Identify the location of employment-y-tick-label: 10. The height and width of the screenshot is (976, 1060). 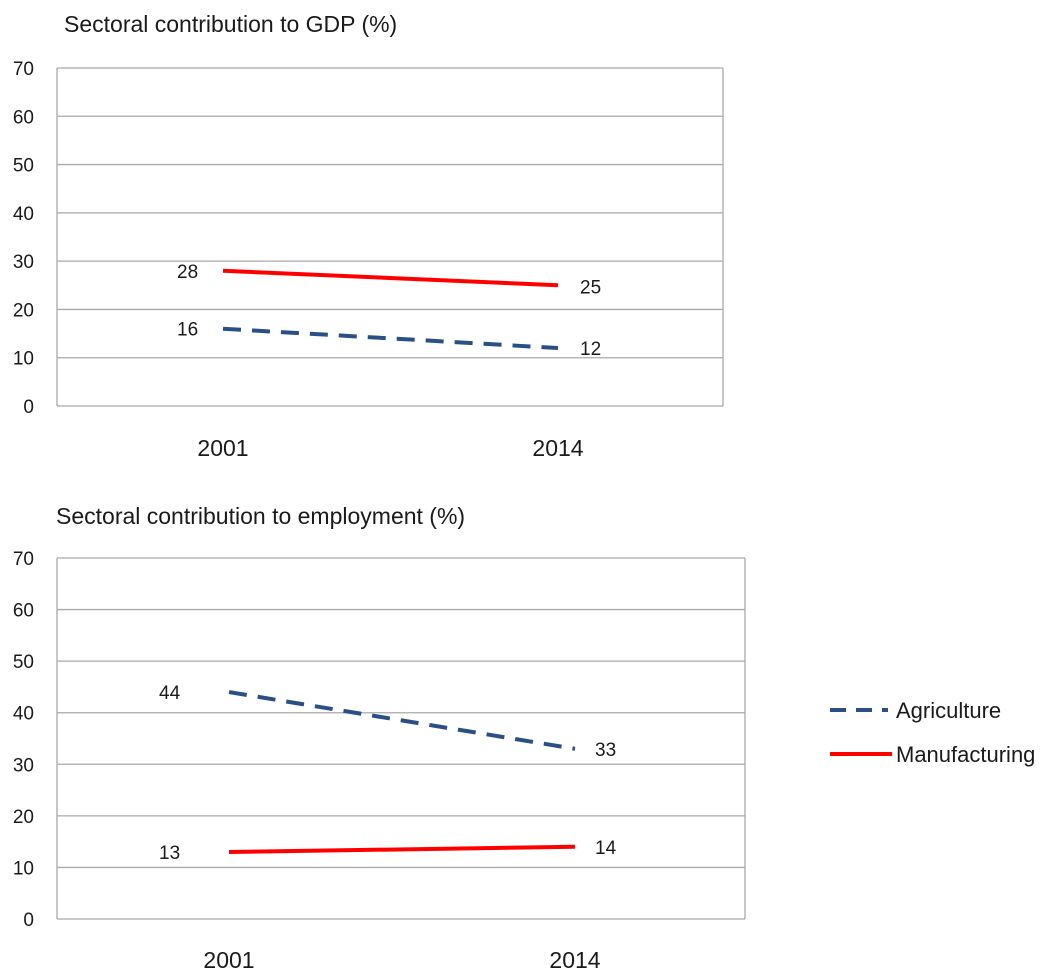
(23, 868).